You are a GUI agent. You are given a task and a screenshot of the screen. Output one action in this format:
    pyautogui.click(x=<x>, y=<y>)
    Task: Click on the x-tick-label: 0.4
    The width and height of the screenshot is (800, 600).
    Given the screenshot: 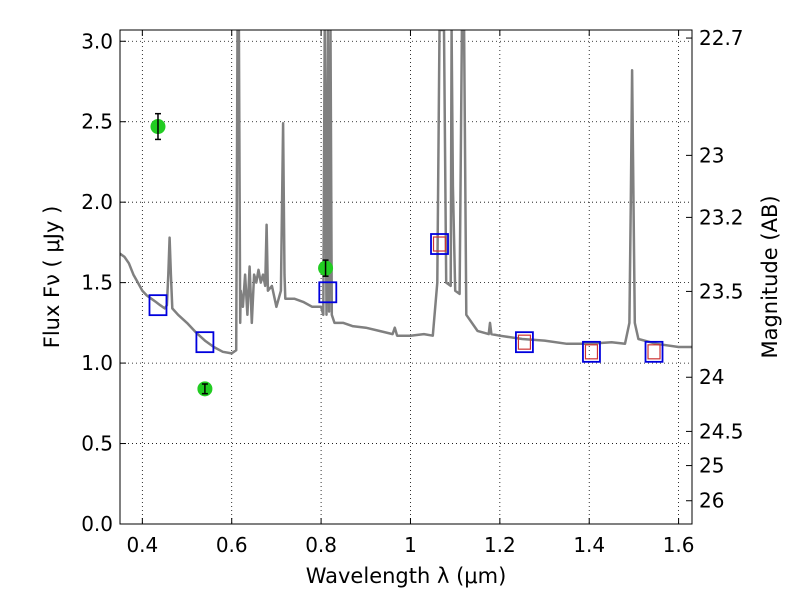 What is the action you would take?
    pyautogui.click(x=142, y=545)
    